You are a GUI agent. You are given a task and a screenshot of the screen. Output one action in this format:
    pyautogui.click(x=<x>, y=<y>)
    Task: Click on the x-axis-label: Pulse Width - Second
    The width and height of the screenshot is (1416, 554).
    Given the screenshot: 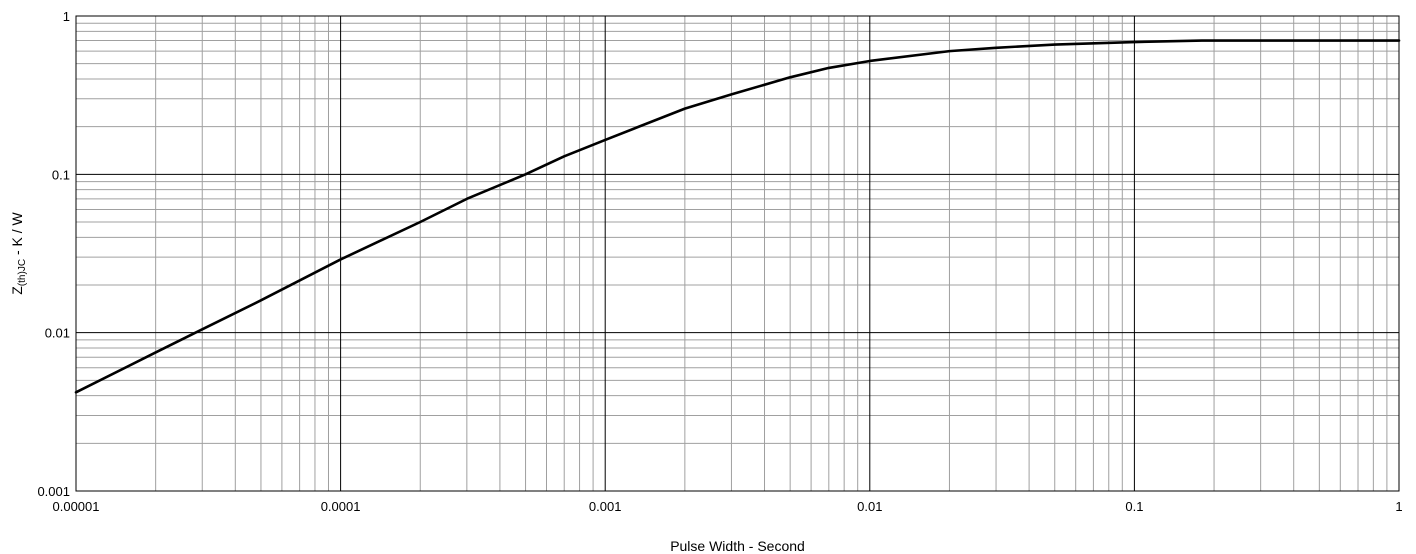 What is the action you would take?
    pyautogui.click(x=737, y=546)
    